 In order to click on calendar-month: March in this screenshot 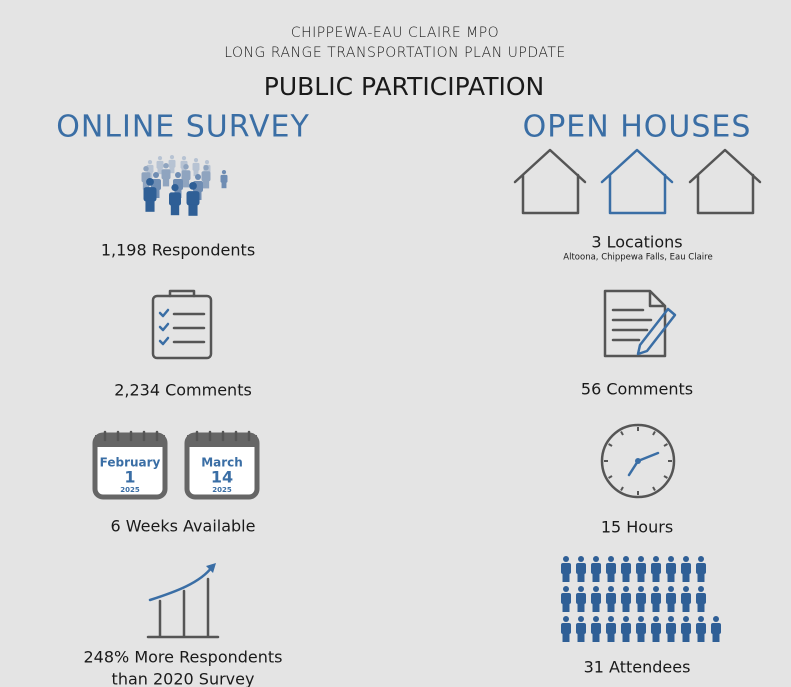, I will do `click(222, 463)`.